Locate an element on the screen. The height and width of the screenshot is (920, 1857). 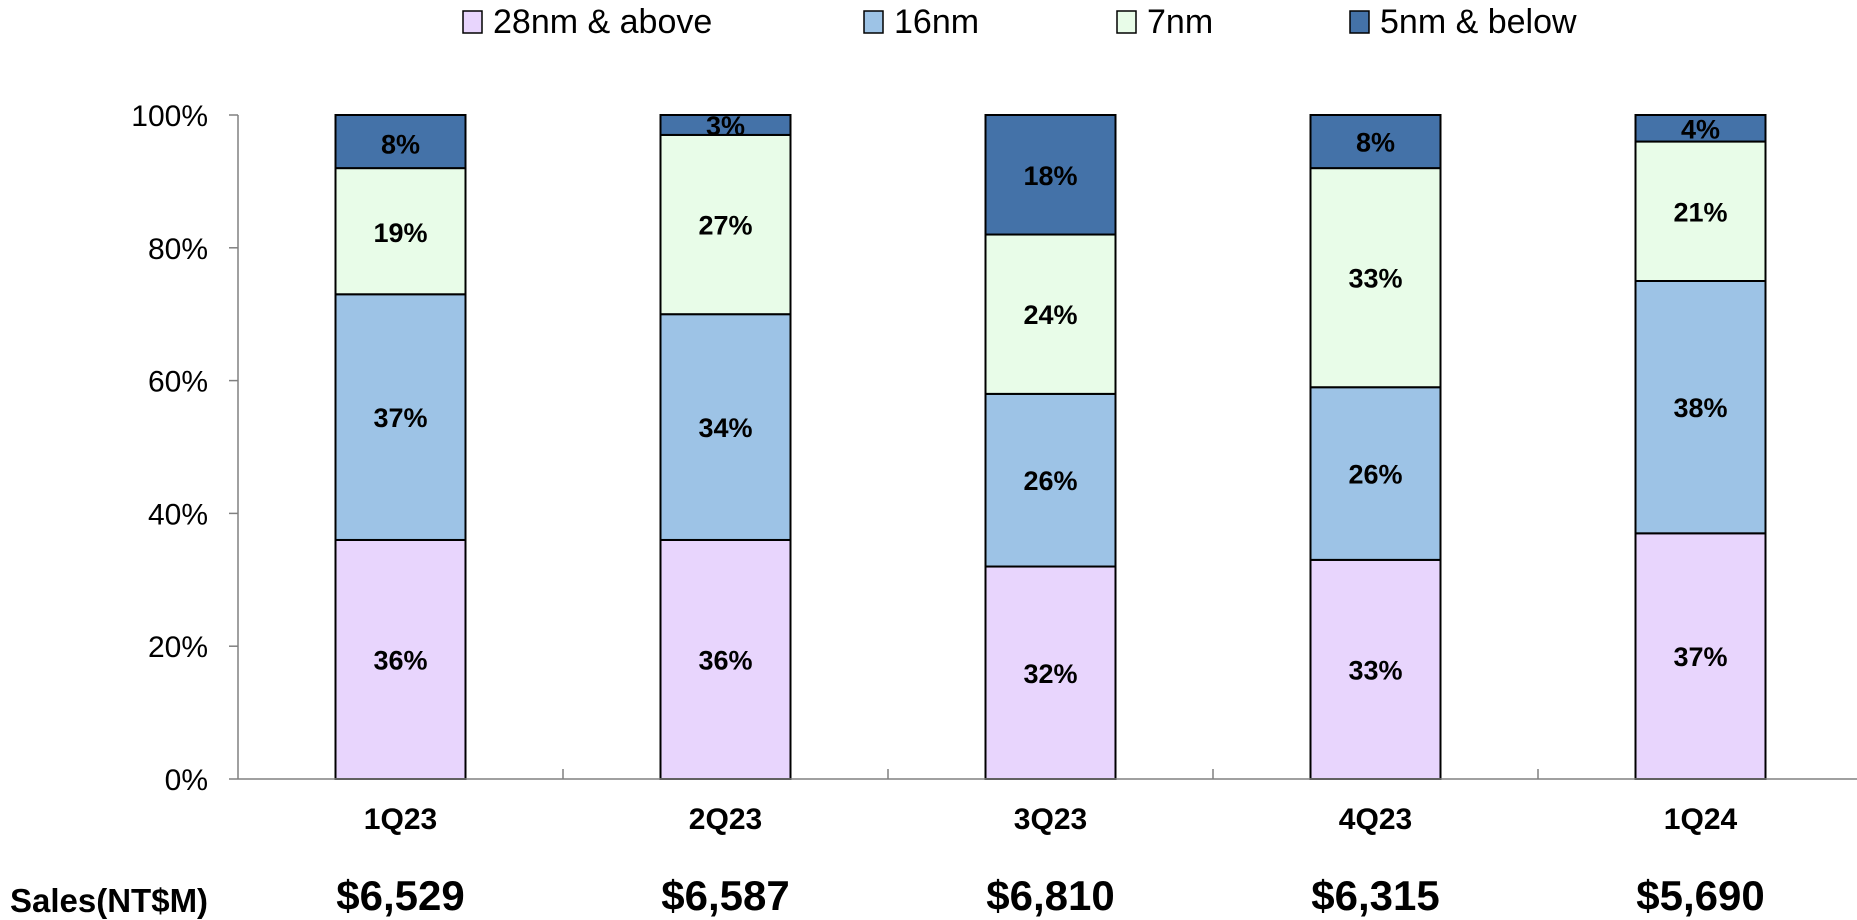
sales-value: $6,587 is located at coordinates (725, 895).